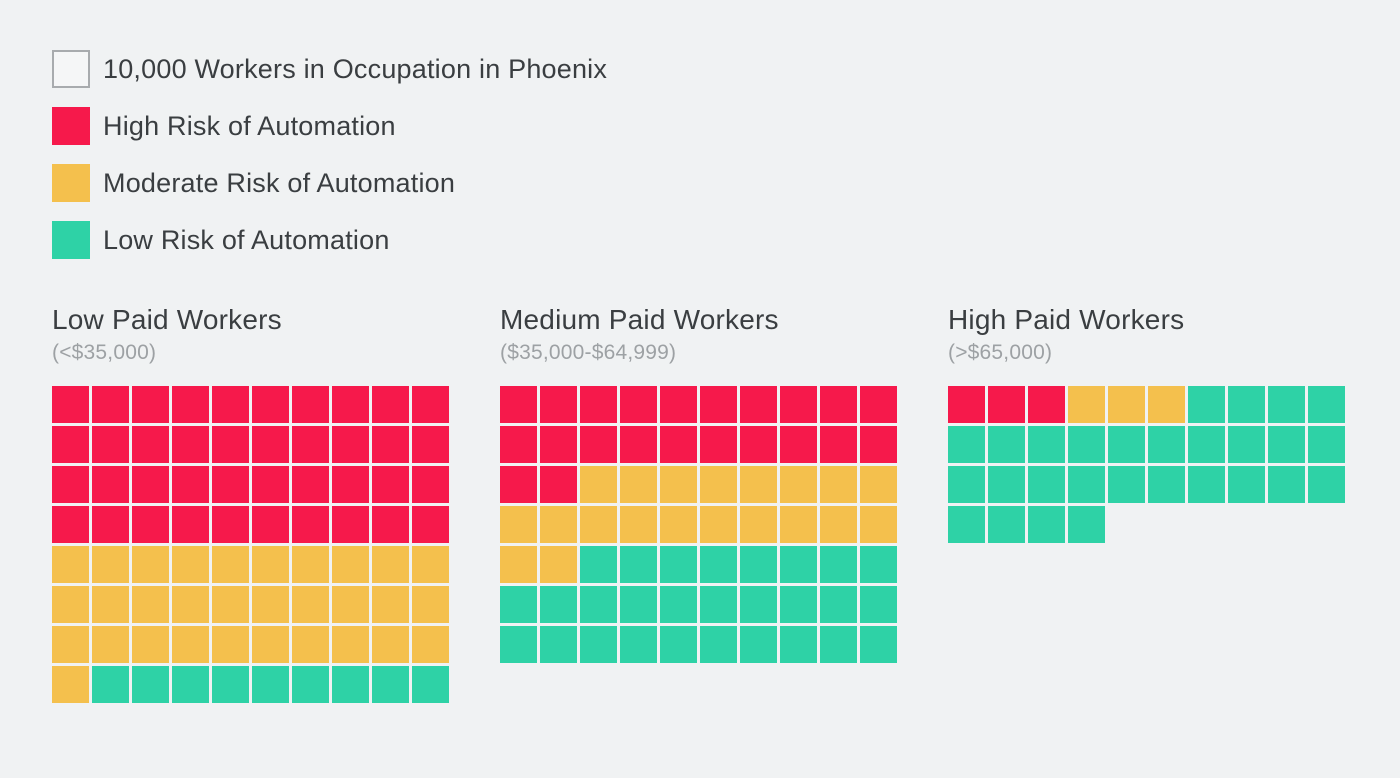 This screenshot has height=778, width=1400. What do you see at coordinates (246, 239) in the screenshot?
I see `legend-low-risk-label: Low Risk of Automation` at bounding box center [246, 239].